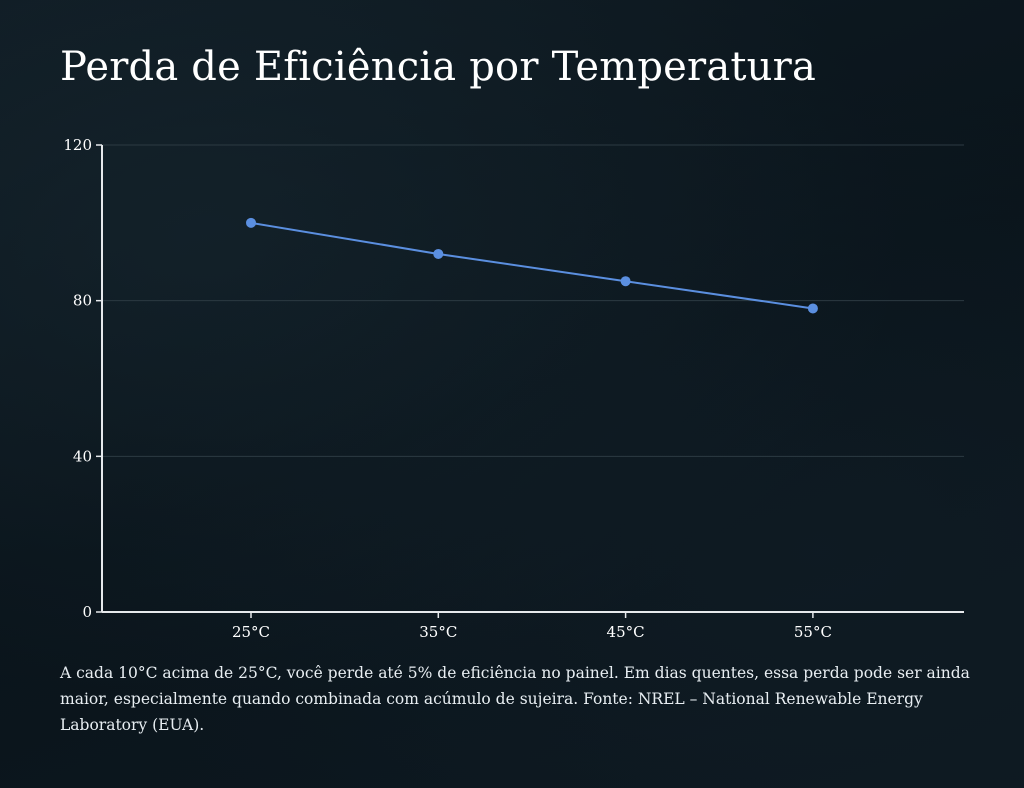  I want to click on x-axis-ticks: 25°C 35°C 45°C 55°C, so click(532, 626).